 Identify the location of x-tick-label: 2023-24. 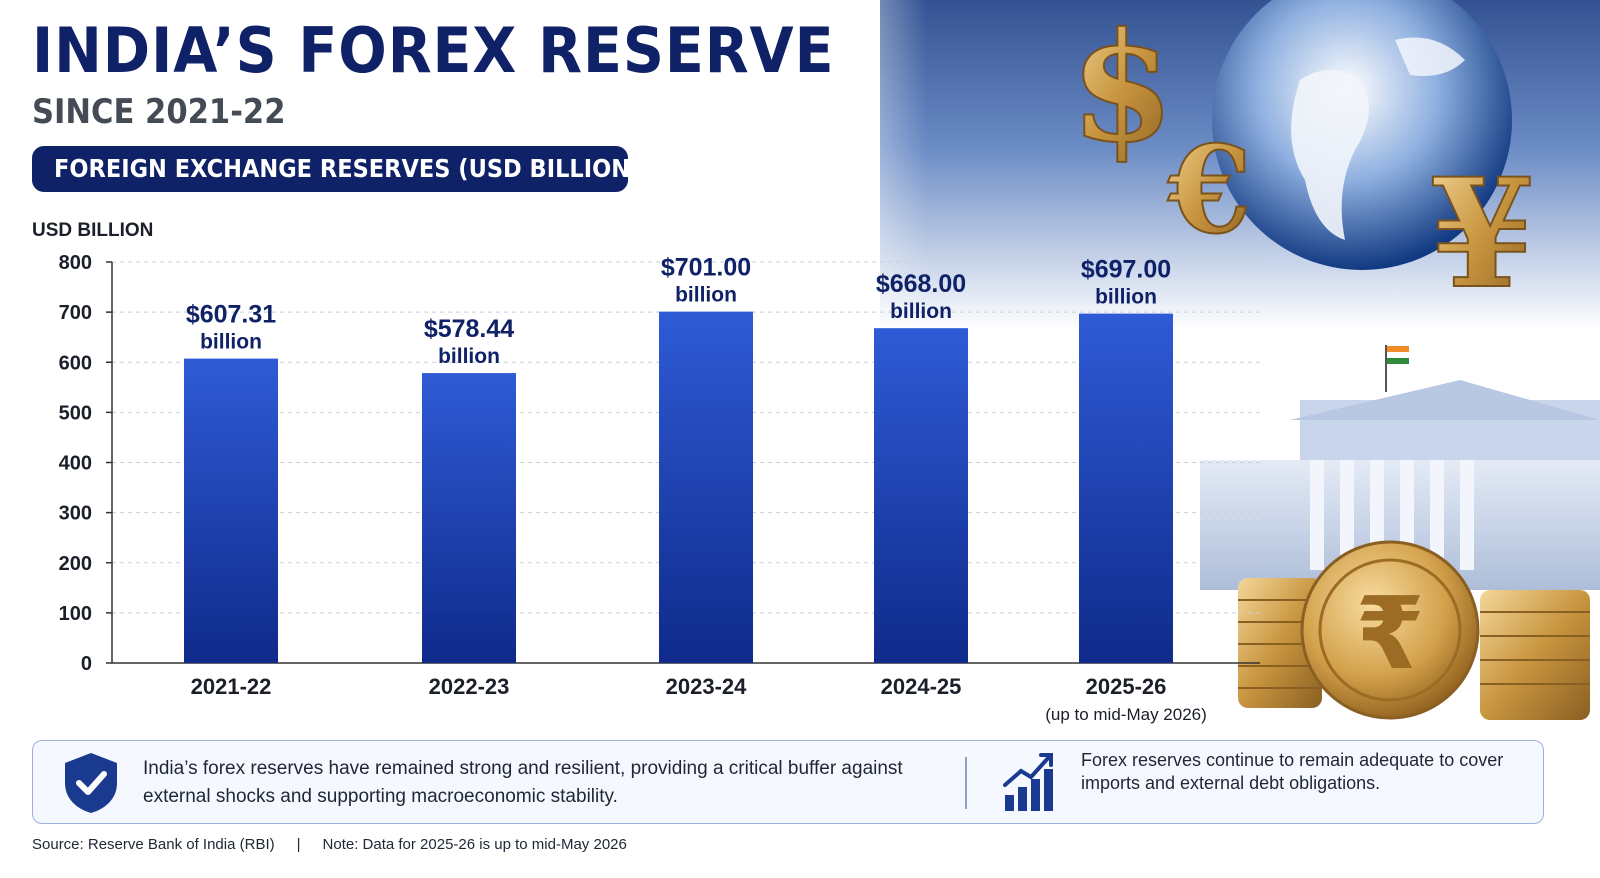
(707, 686).